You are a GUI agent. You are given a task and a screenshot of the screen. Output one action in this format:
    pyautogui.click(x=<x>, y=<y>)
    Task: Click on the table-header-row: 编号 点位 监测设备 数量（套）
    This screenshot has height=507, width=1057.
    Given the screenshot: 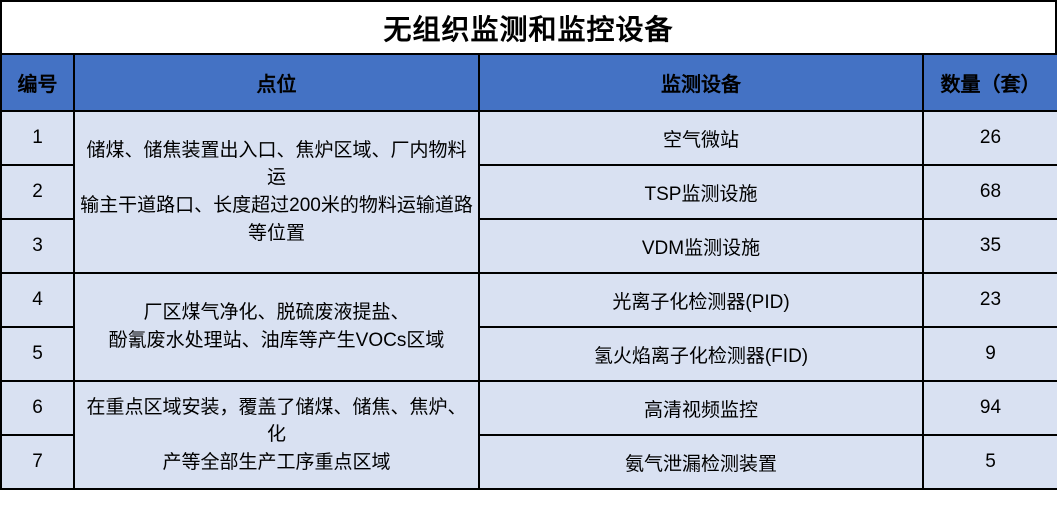 What is the action you would take?
    pyautogui.click(x=528, y=82)
    